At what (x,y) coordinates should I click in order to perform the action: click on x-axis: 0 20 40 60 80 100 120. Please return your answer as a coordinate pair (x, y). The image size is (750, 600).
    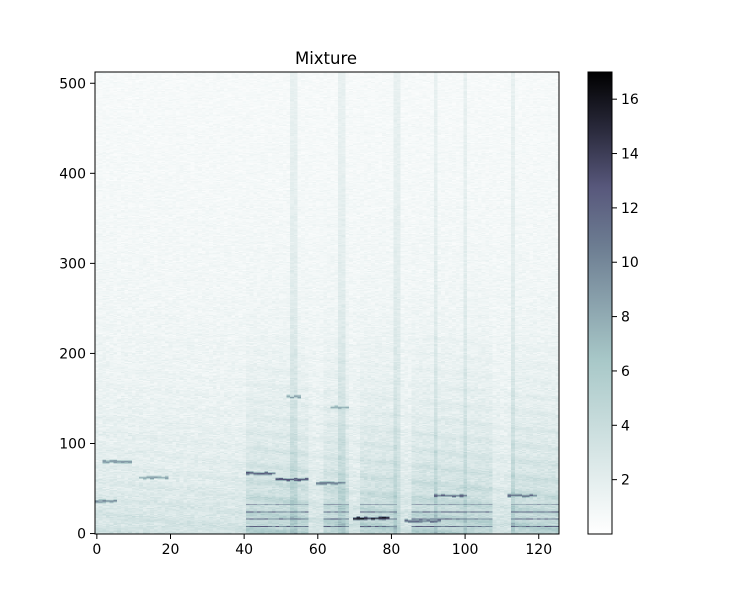
    Looking at the image, I should click on (322, 546).